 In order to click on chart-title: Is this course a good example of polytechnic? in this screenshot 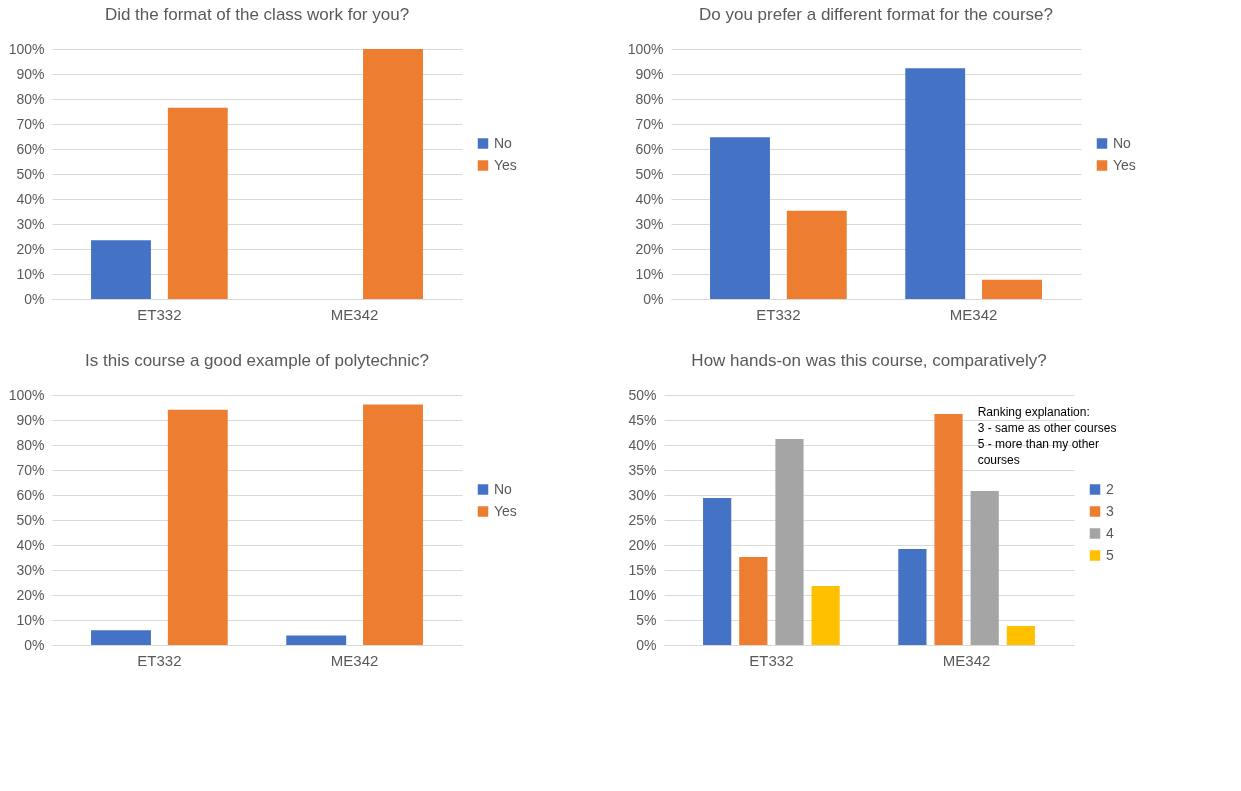, I will do `click(257, 360)`.